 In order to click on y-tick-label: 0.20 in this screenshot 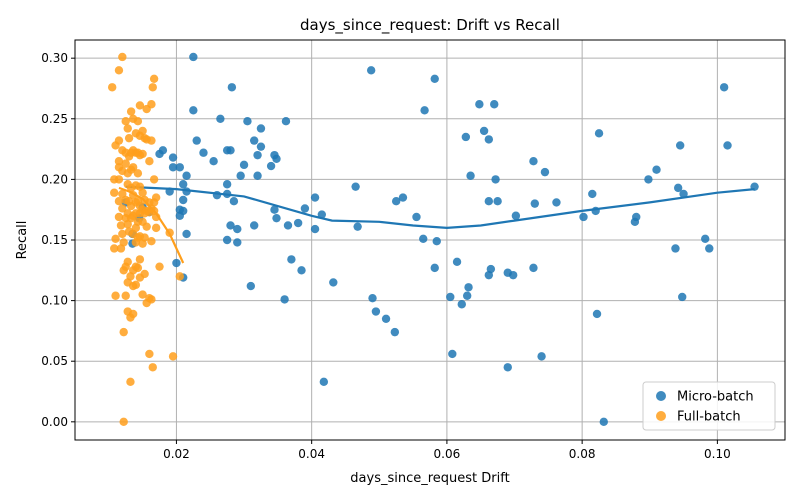, I will do `click(54, 179)`.